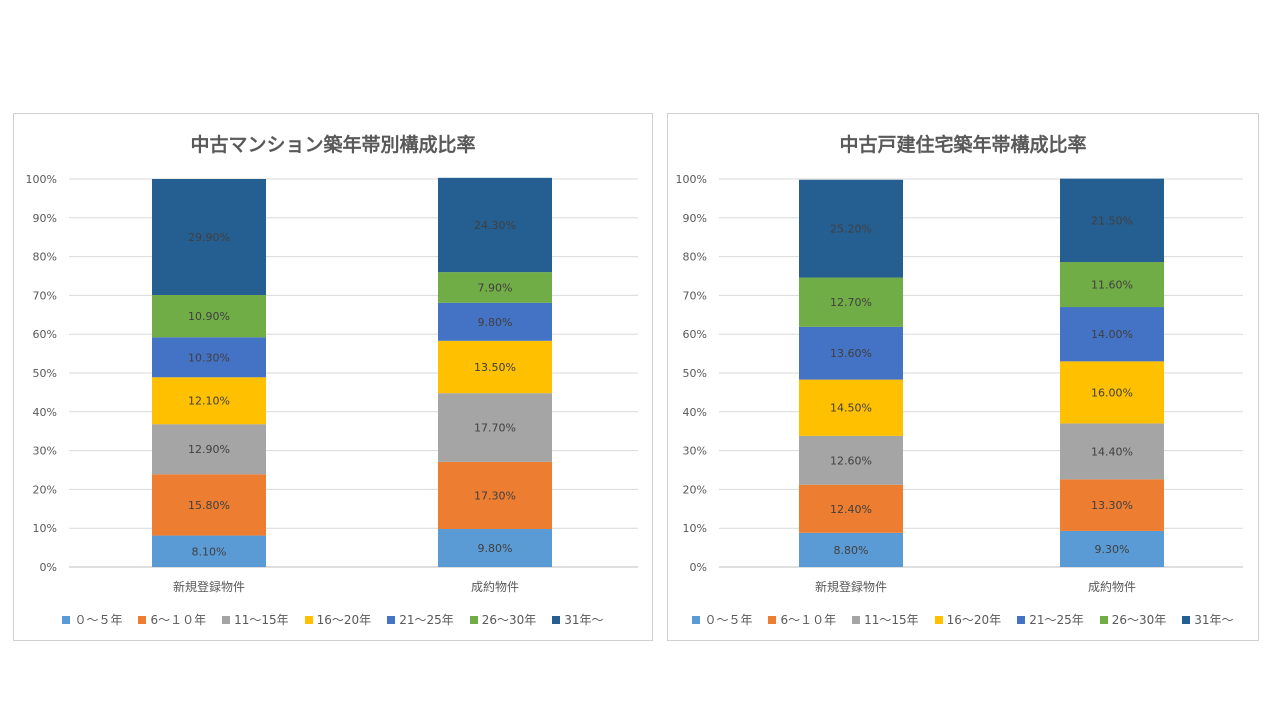 The image size is (1280, 720). Describe the element at coordinates (1112, 451) in the screenshot. I see `data-label: 14.40%` at that location.